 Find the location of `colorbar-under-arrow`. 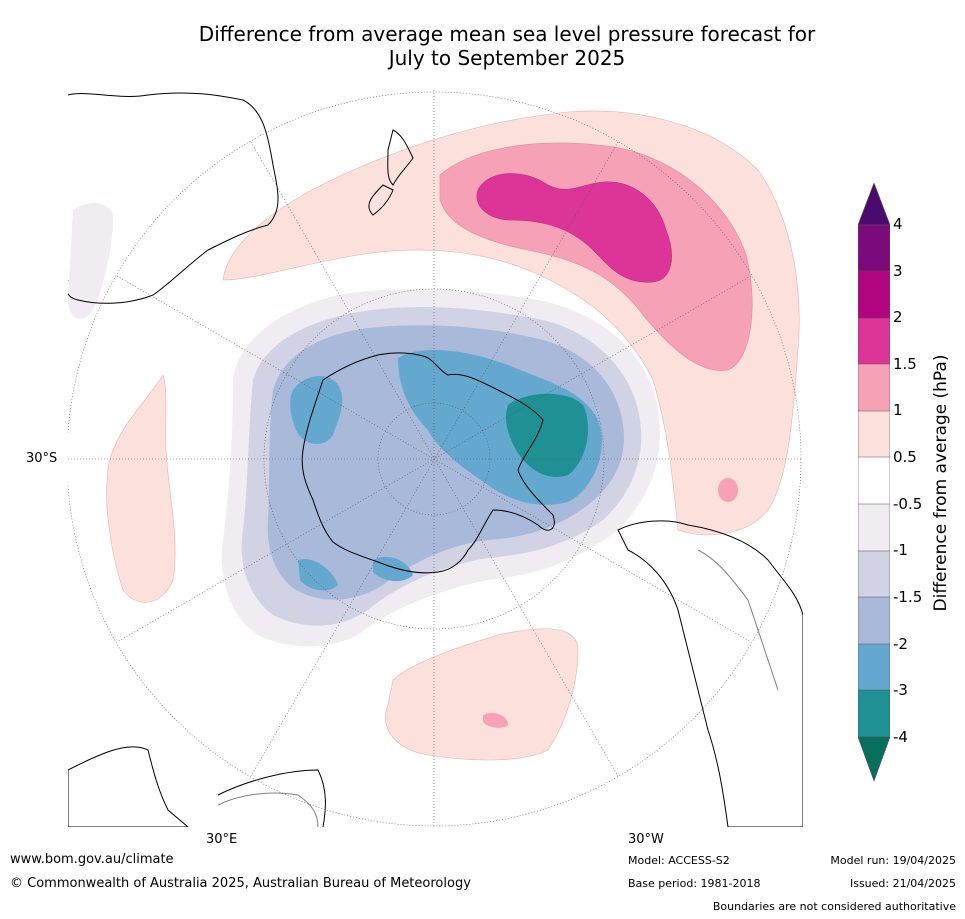

colorbar-under-arrow is located at coordinates (874, 759).